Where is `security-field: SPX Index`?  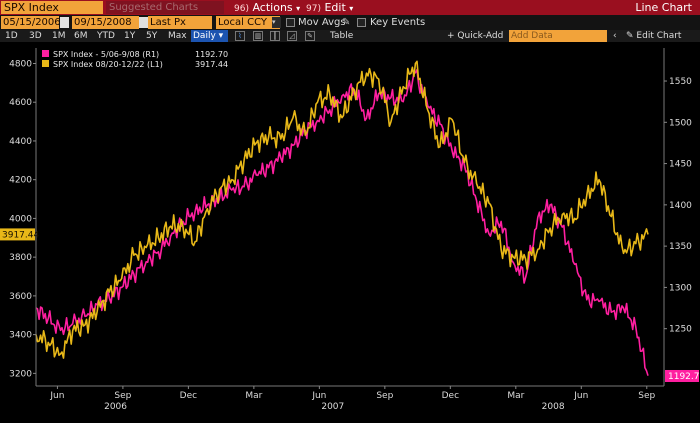
security-field: SPX Index is located at coordinates (52, 7).